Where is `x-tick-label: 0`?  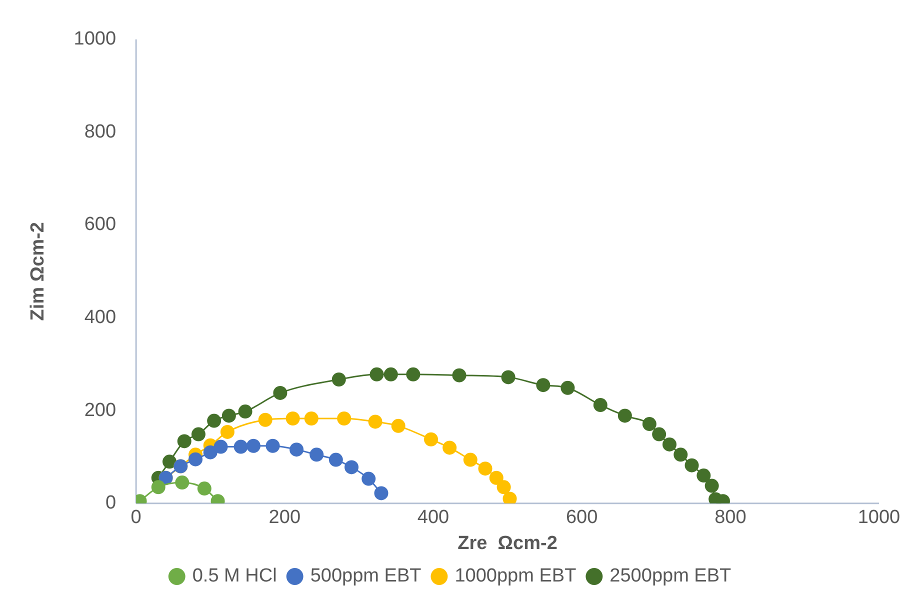 x-tick-label: 0 is located at coordinates (136, 517).